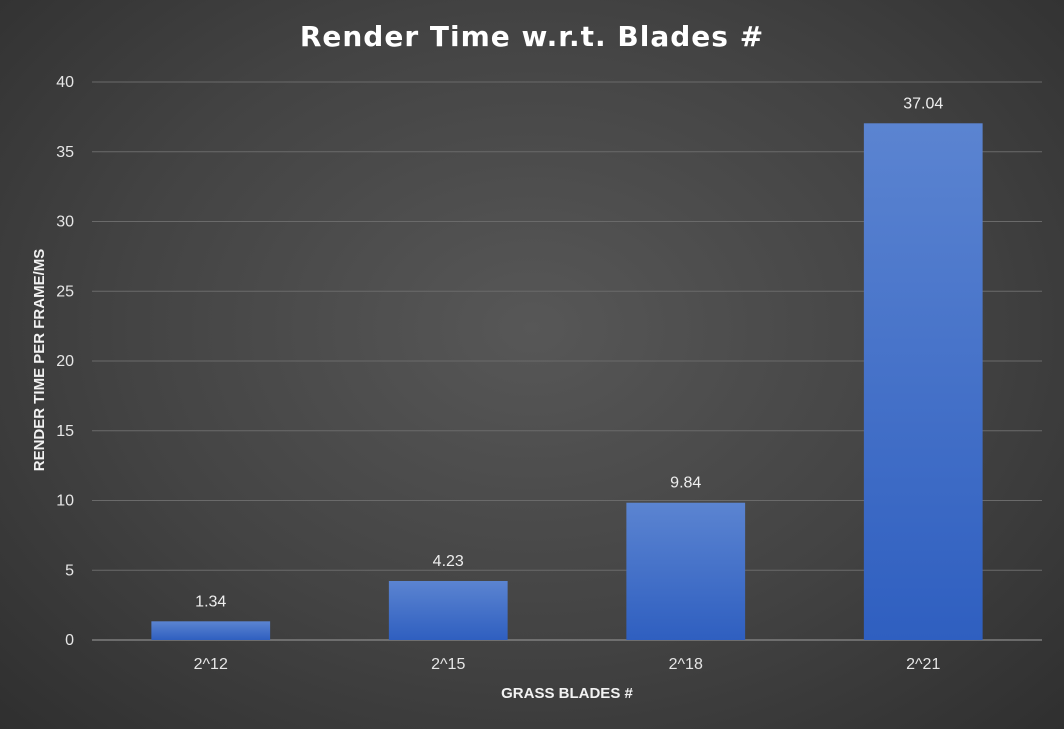 The image size is (1064, 729). What do you see at coordinates (448, 664) in the screenshot?
I see `x-tick-label: 2^15` at bounding box center [448, 664].